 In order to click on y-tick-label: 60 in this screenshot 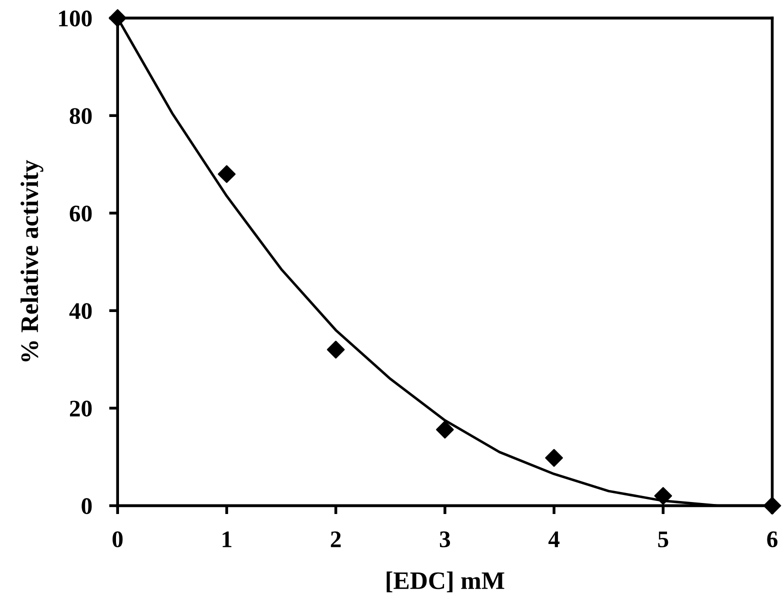, I will do `click(81, 214)`.